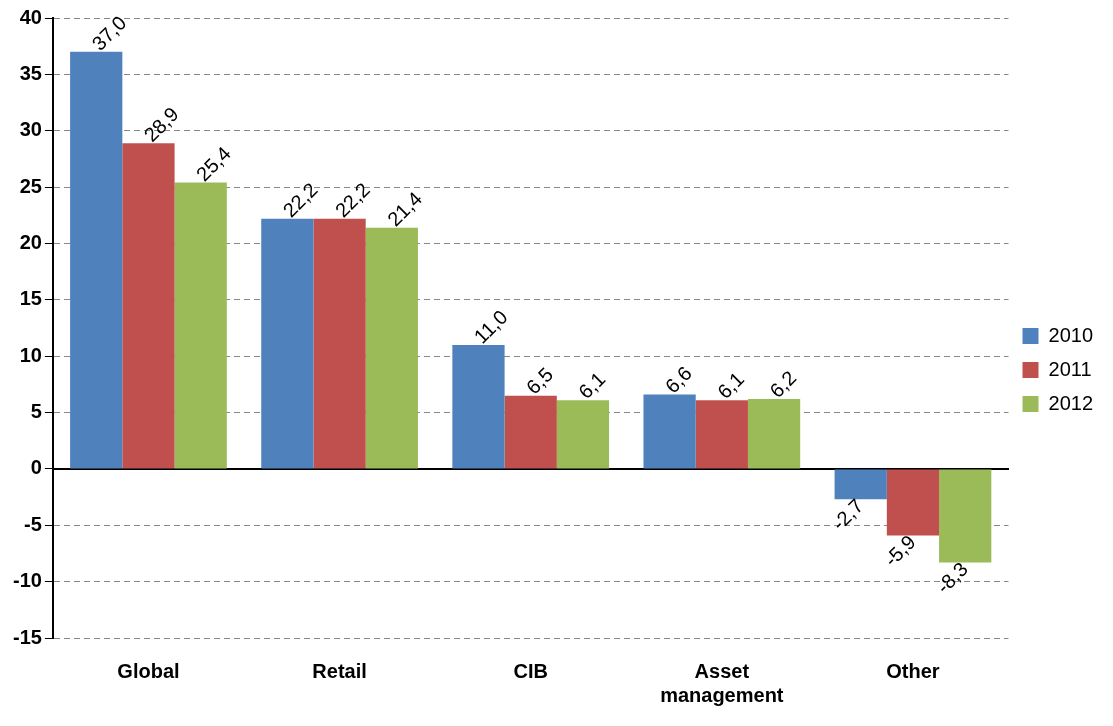  What do you see at coordinates (30, 298) in the screenshot?
I see `y-tick-label: 15` at bounding box center [30, 298].